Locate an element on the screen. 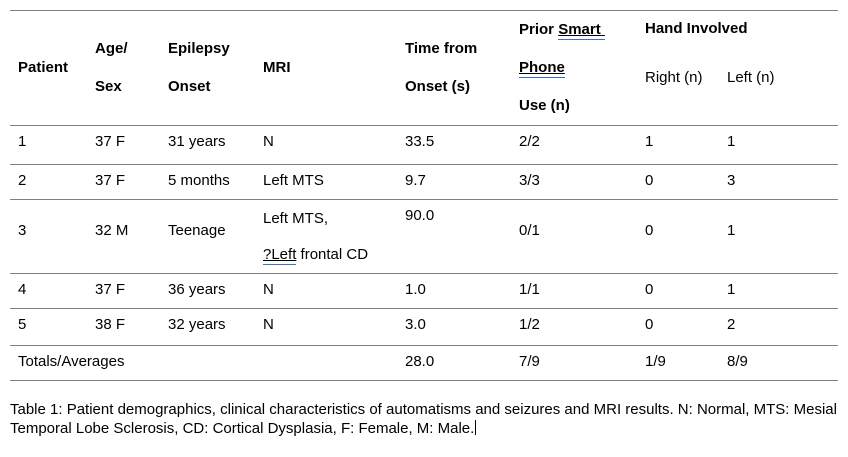 The width and height of the screenshot is (848, 457). cell-patient: 3 is located at coordinates (22, 230).